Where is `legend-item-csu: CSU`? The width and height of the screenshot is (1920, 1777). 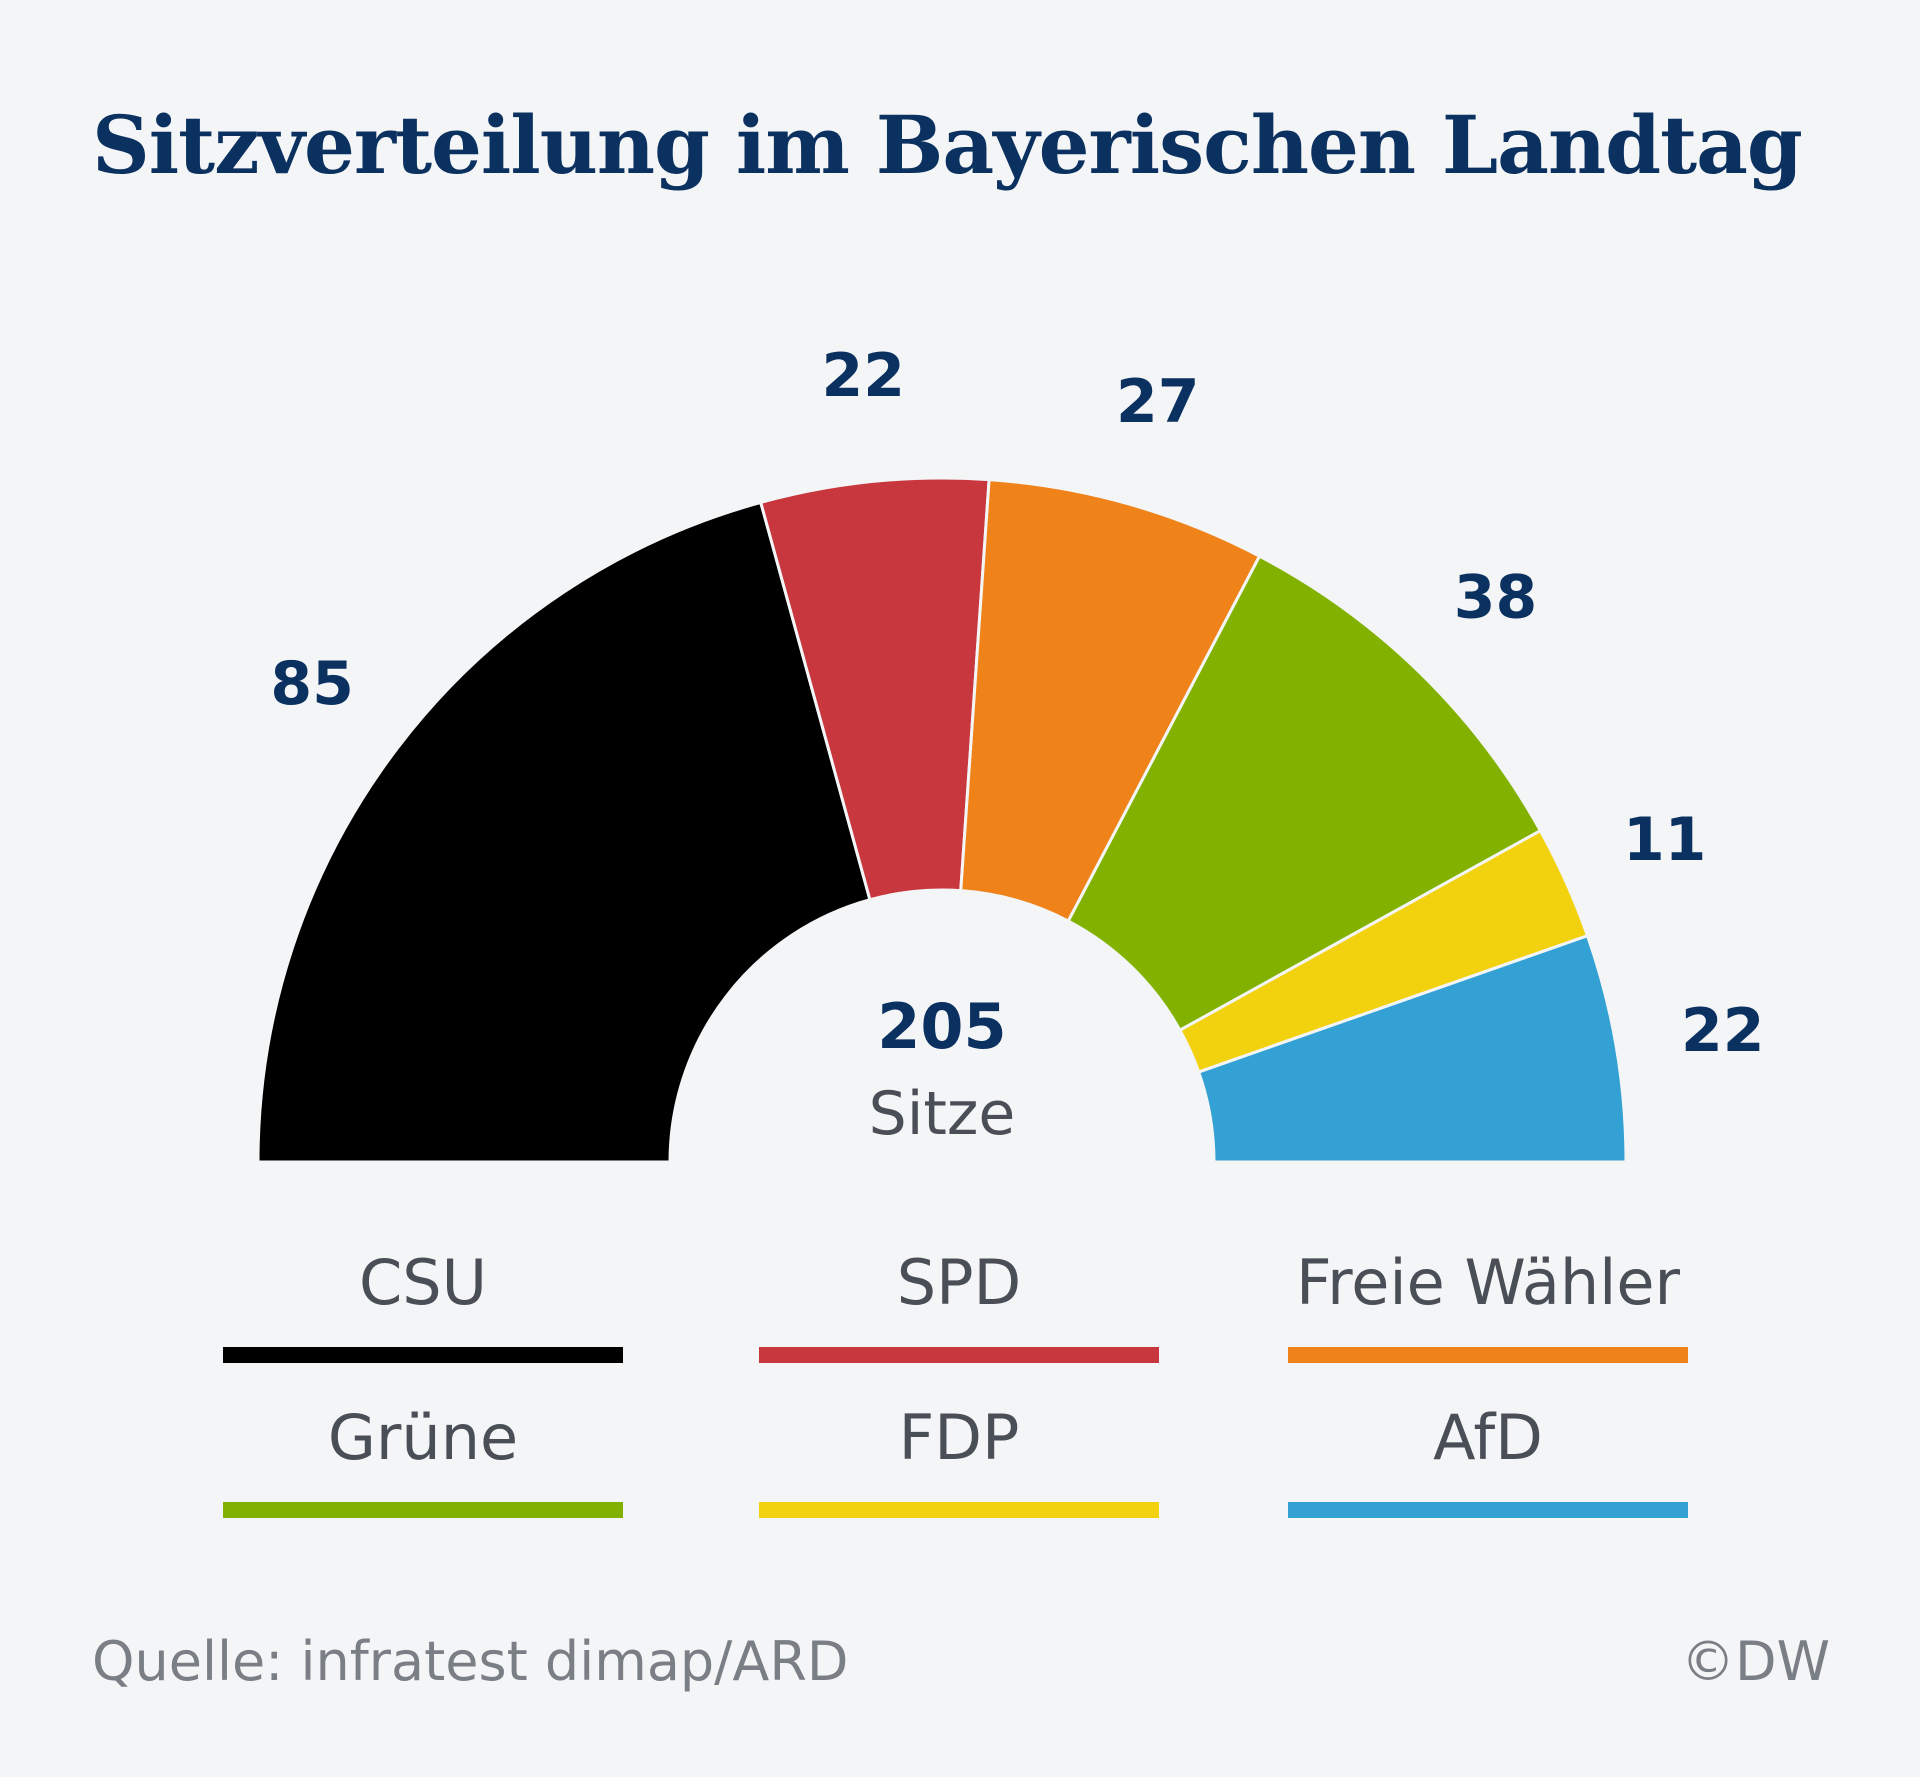 legend-item-csu: CSU is located at coordinates (423, 1304).